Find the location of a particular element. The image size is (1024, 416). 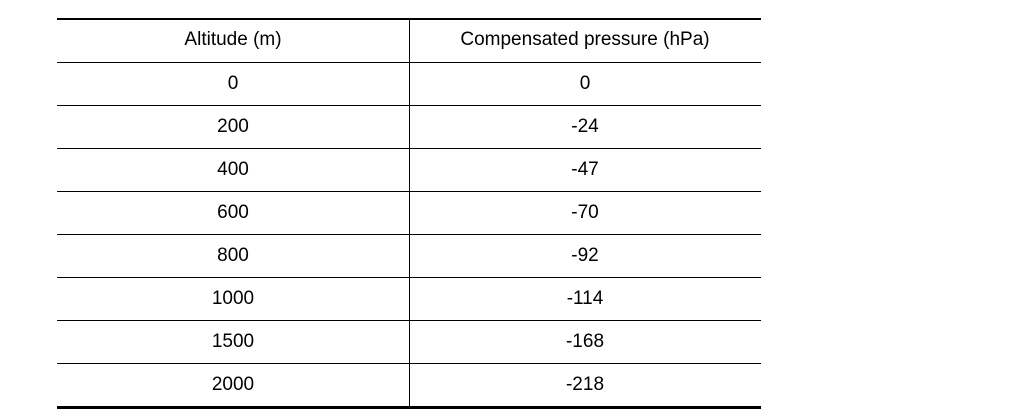

column-divider is located at coordinates (409, 212).